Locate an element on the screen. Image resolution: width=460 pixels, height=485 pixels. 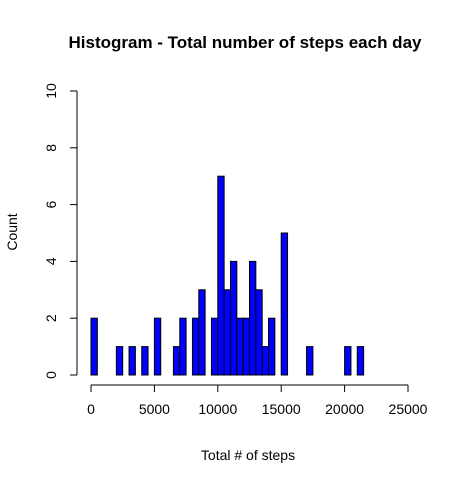
y-tick-label: 2 is located at coordinates (51, 318).